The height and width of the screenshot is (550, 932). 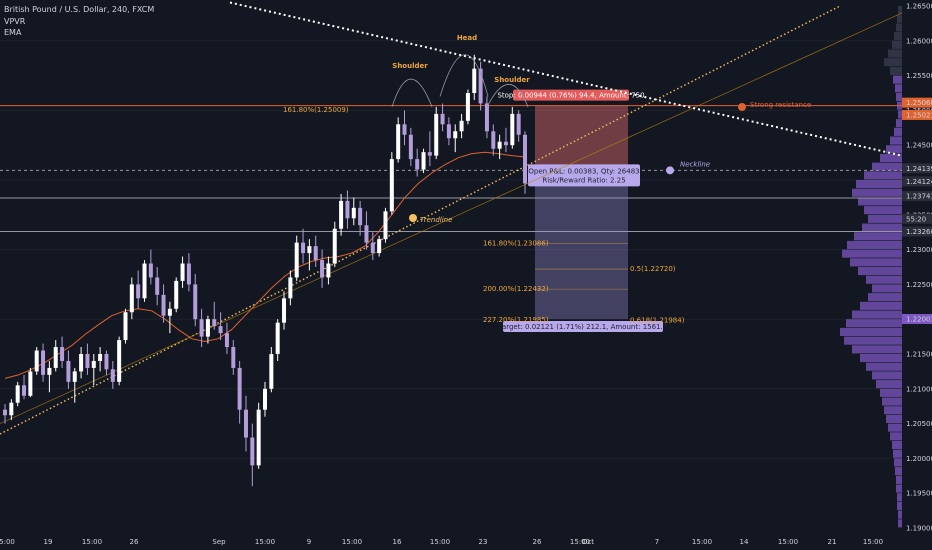 What do you see at coordinates (13, 32) in the screenshot?
I see `indicator-ema: EMA` at bounding box center [13, 32].